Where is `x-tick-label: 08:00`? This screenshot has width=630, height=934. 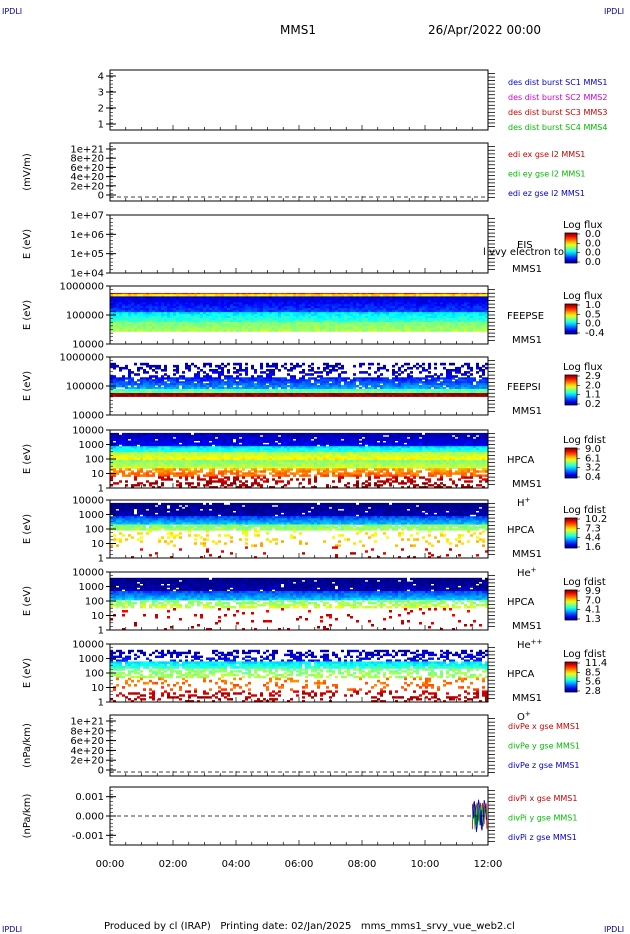 x-tick-label: 08:00 is located at coordinates (362, 864).